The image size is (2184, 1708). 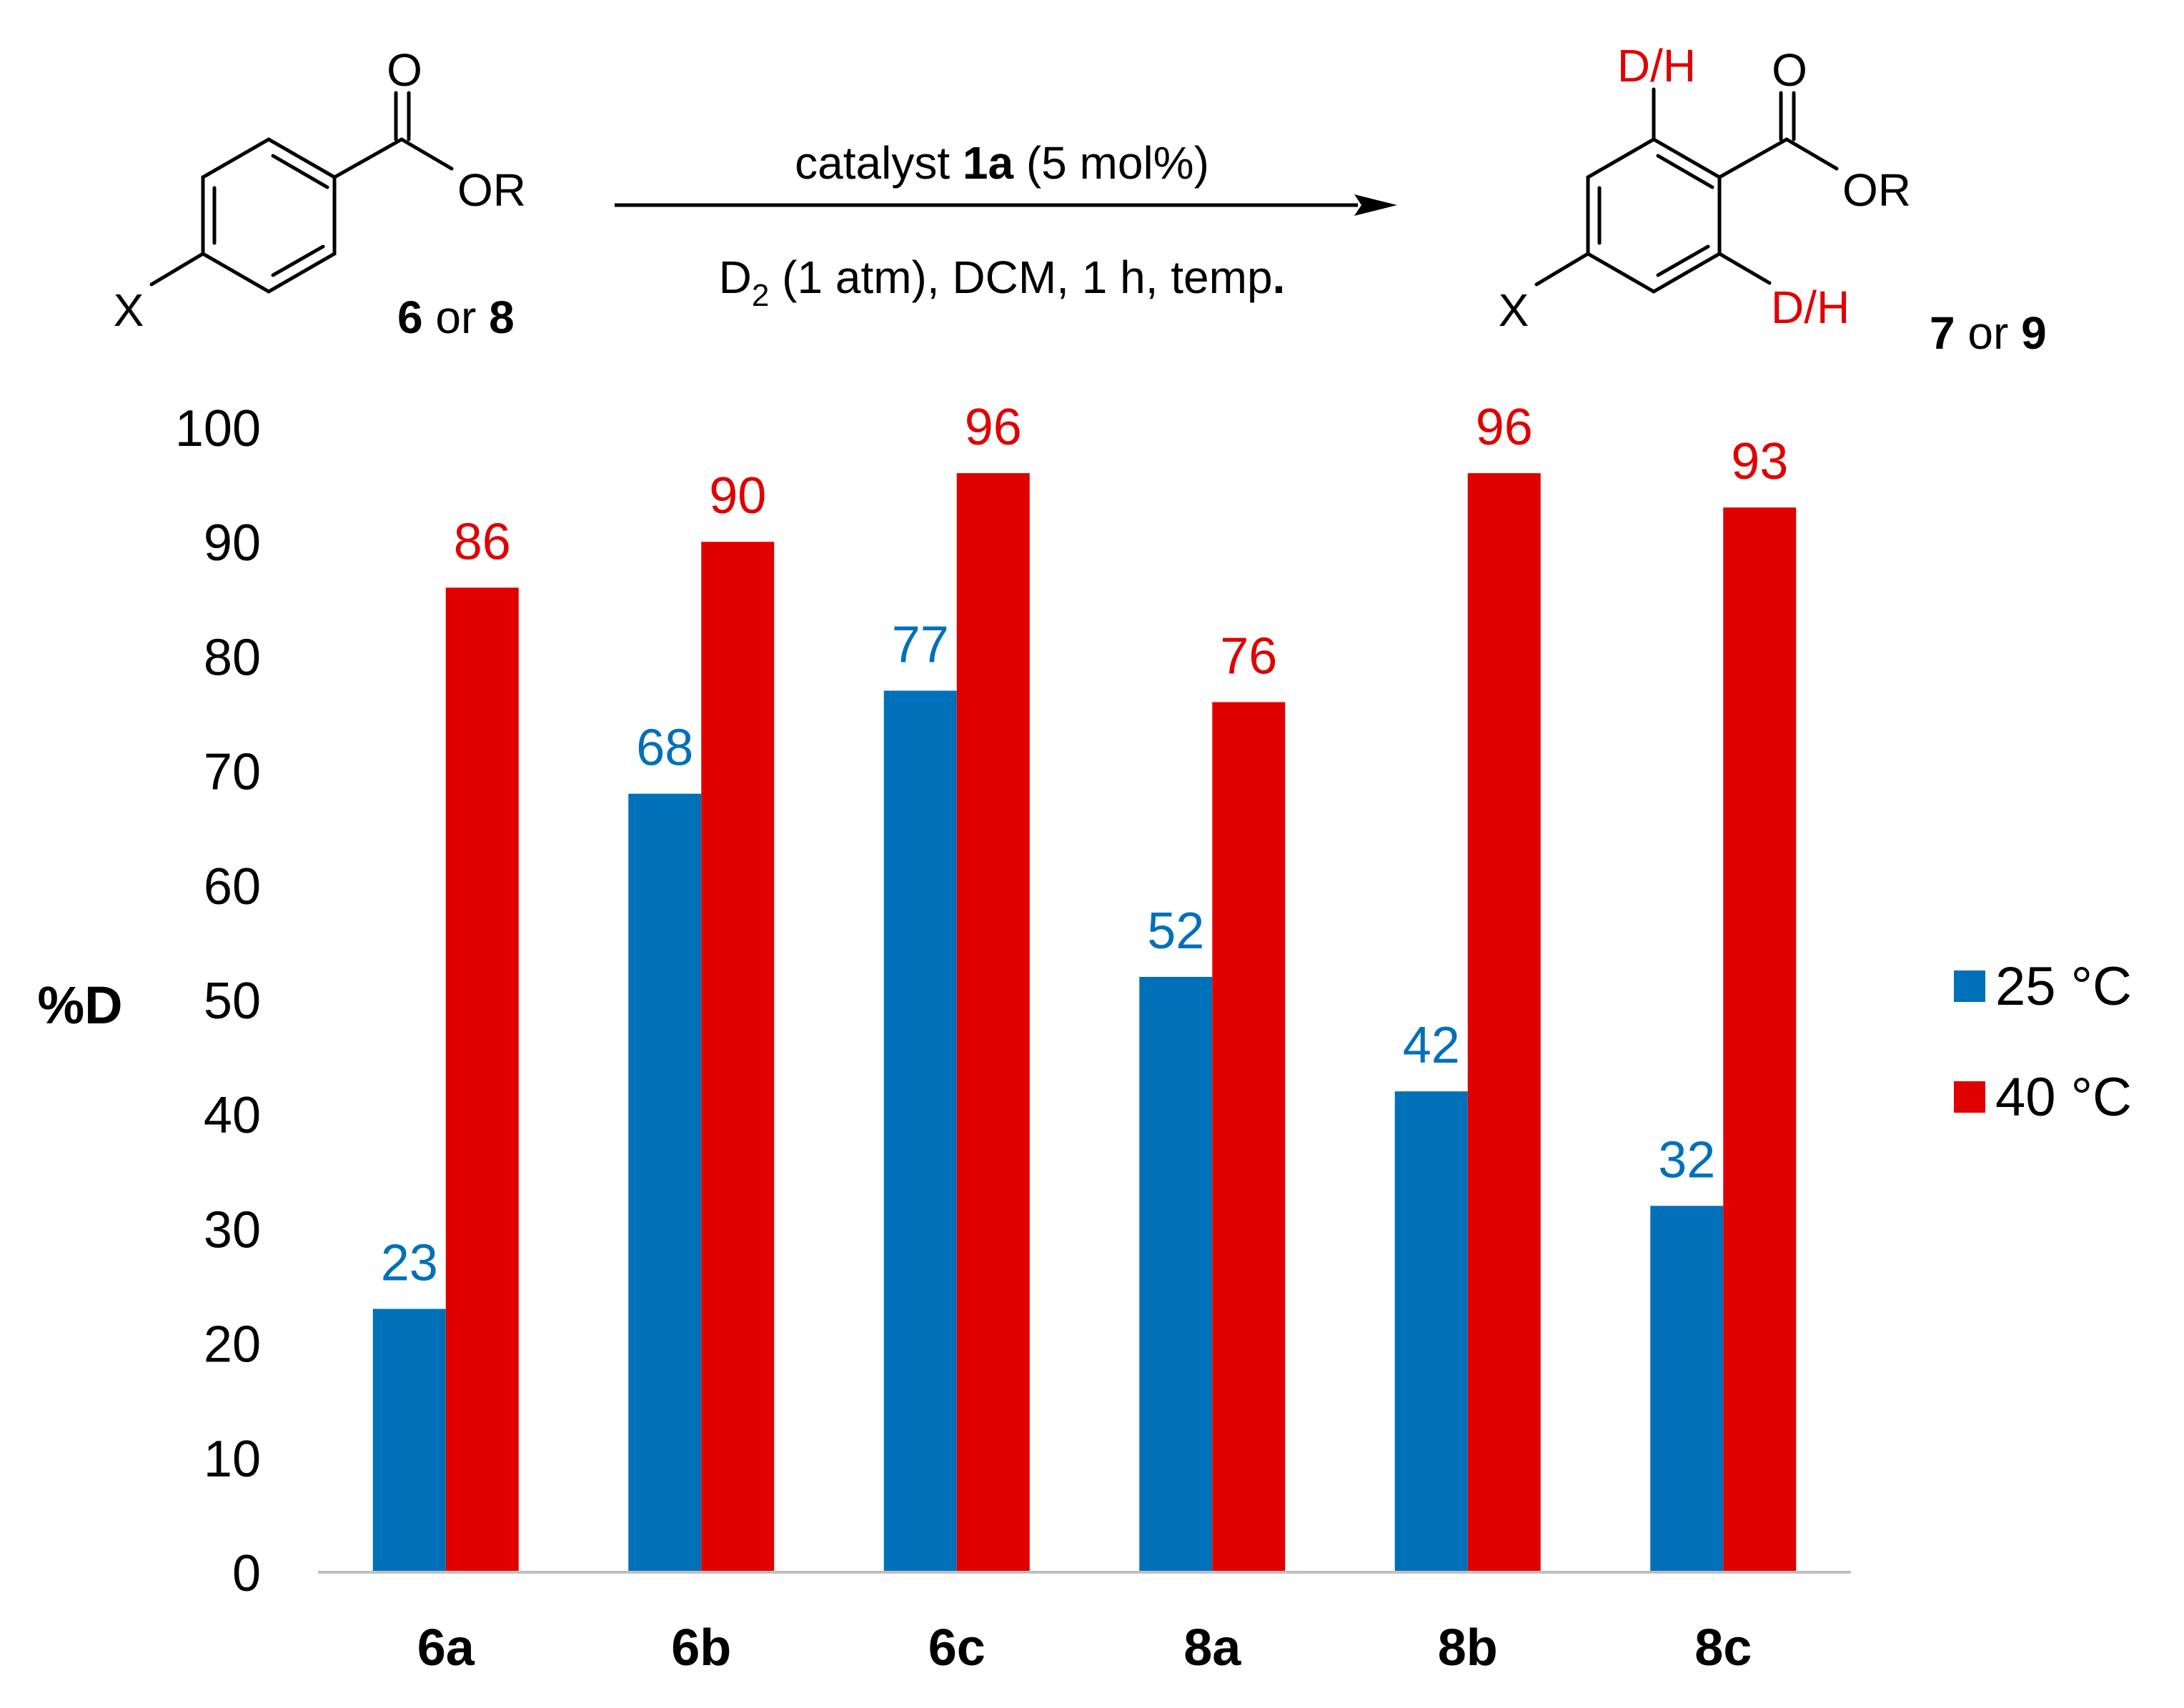 I want to click on data-label-6c-series-2: 96, so click(x=993, y=428).